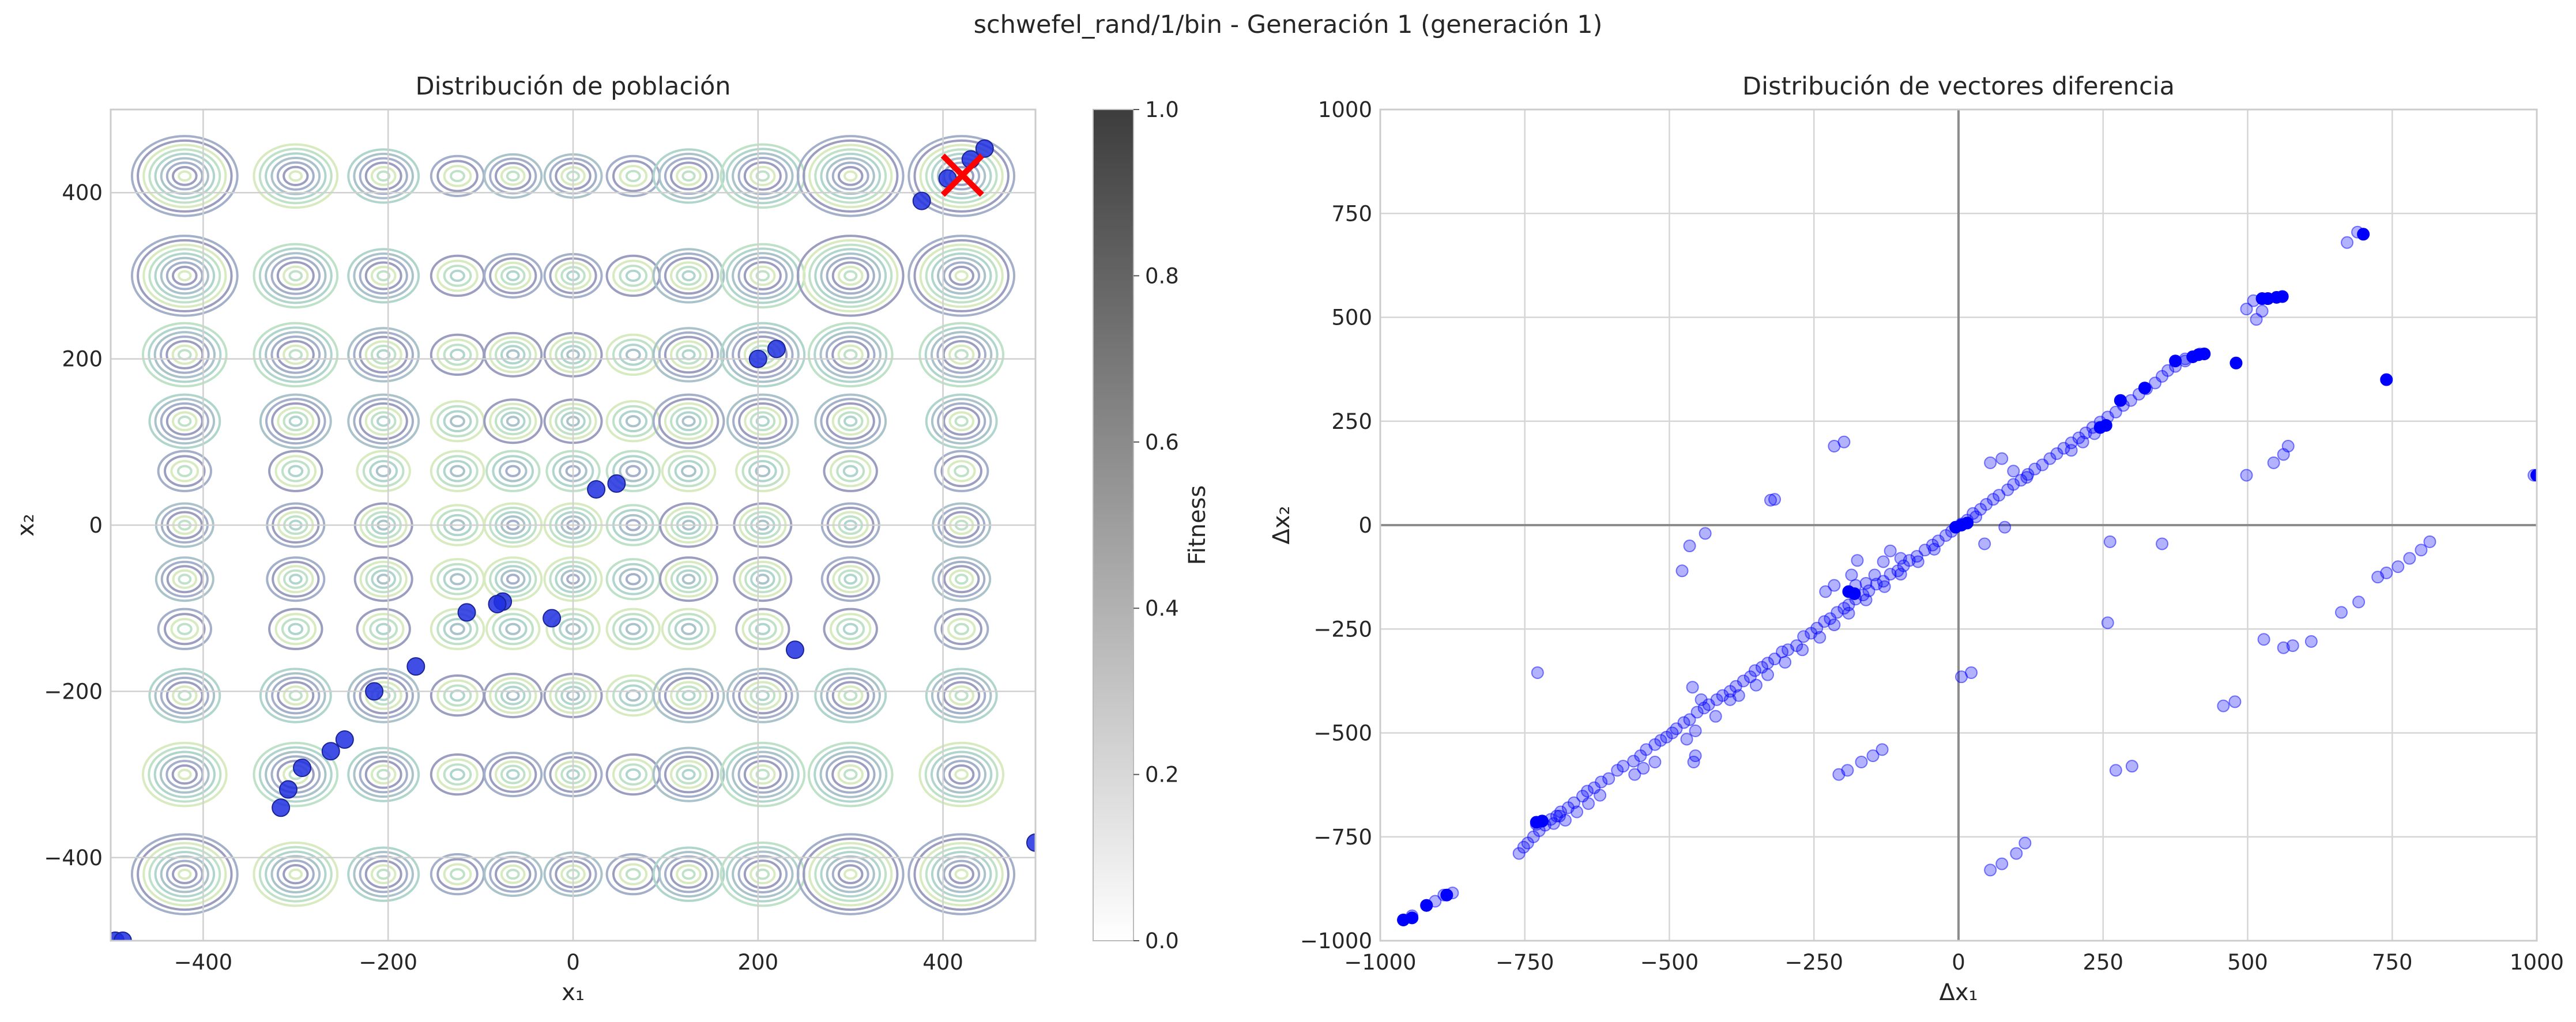 Image resolution: width=2576 pixels, height=1022 pixels. What do you see at coordinates (1351, 318) in the screenshot?
I see `y-tick-label: 500` at bounding box center [1351, 318].